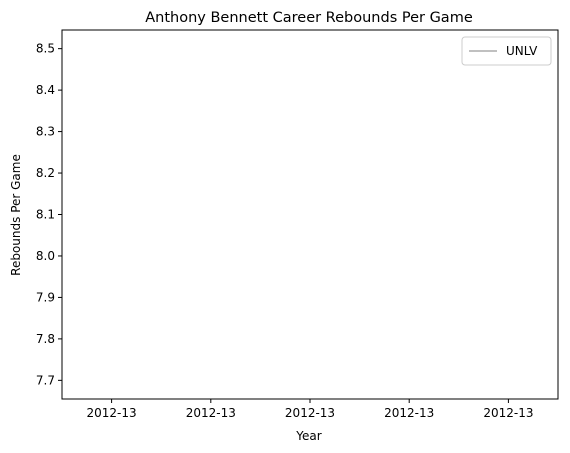  I want to click on x-axis-label: Year, so click(308, 436).